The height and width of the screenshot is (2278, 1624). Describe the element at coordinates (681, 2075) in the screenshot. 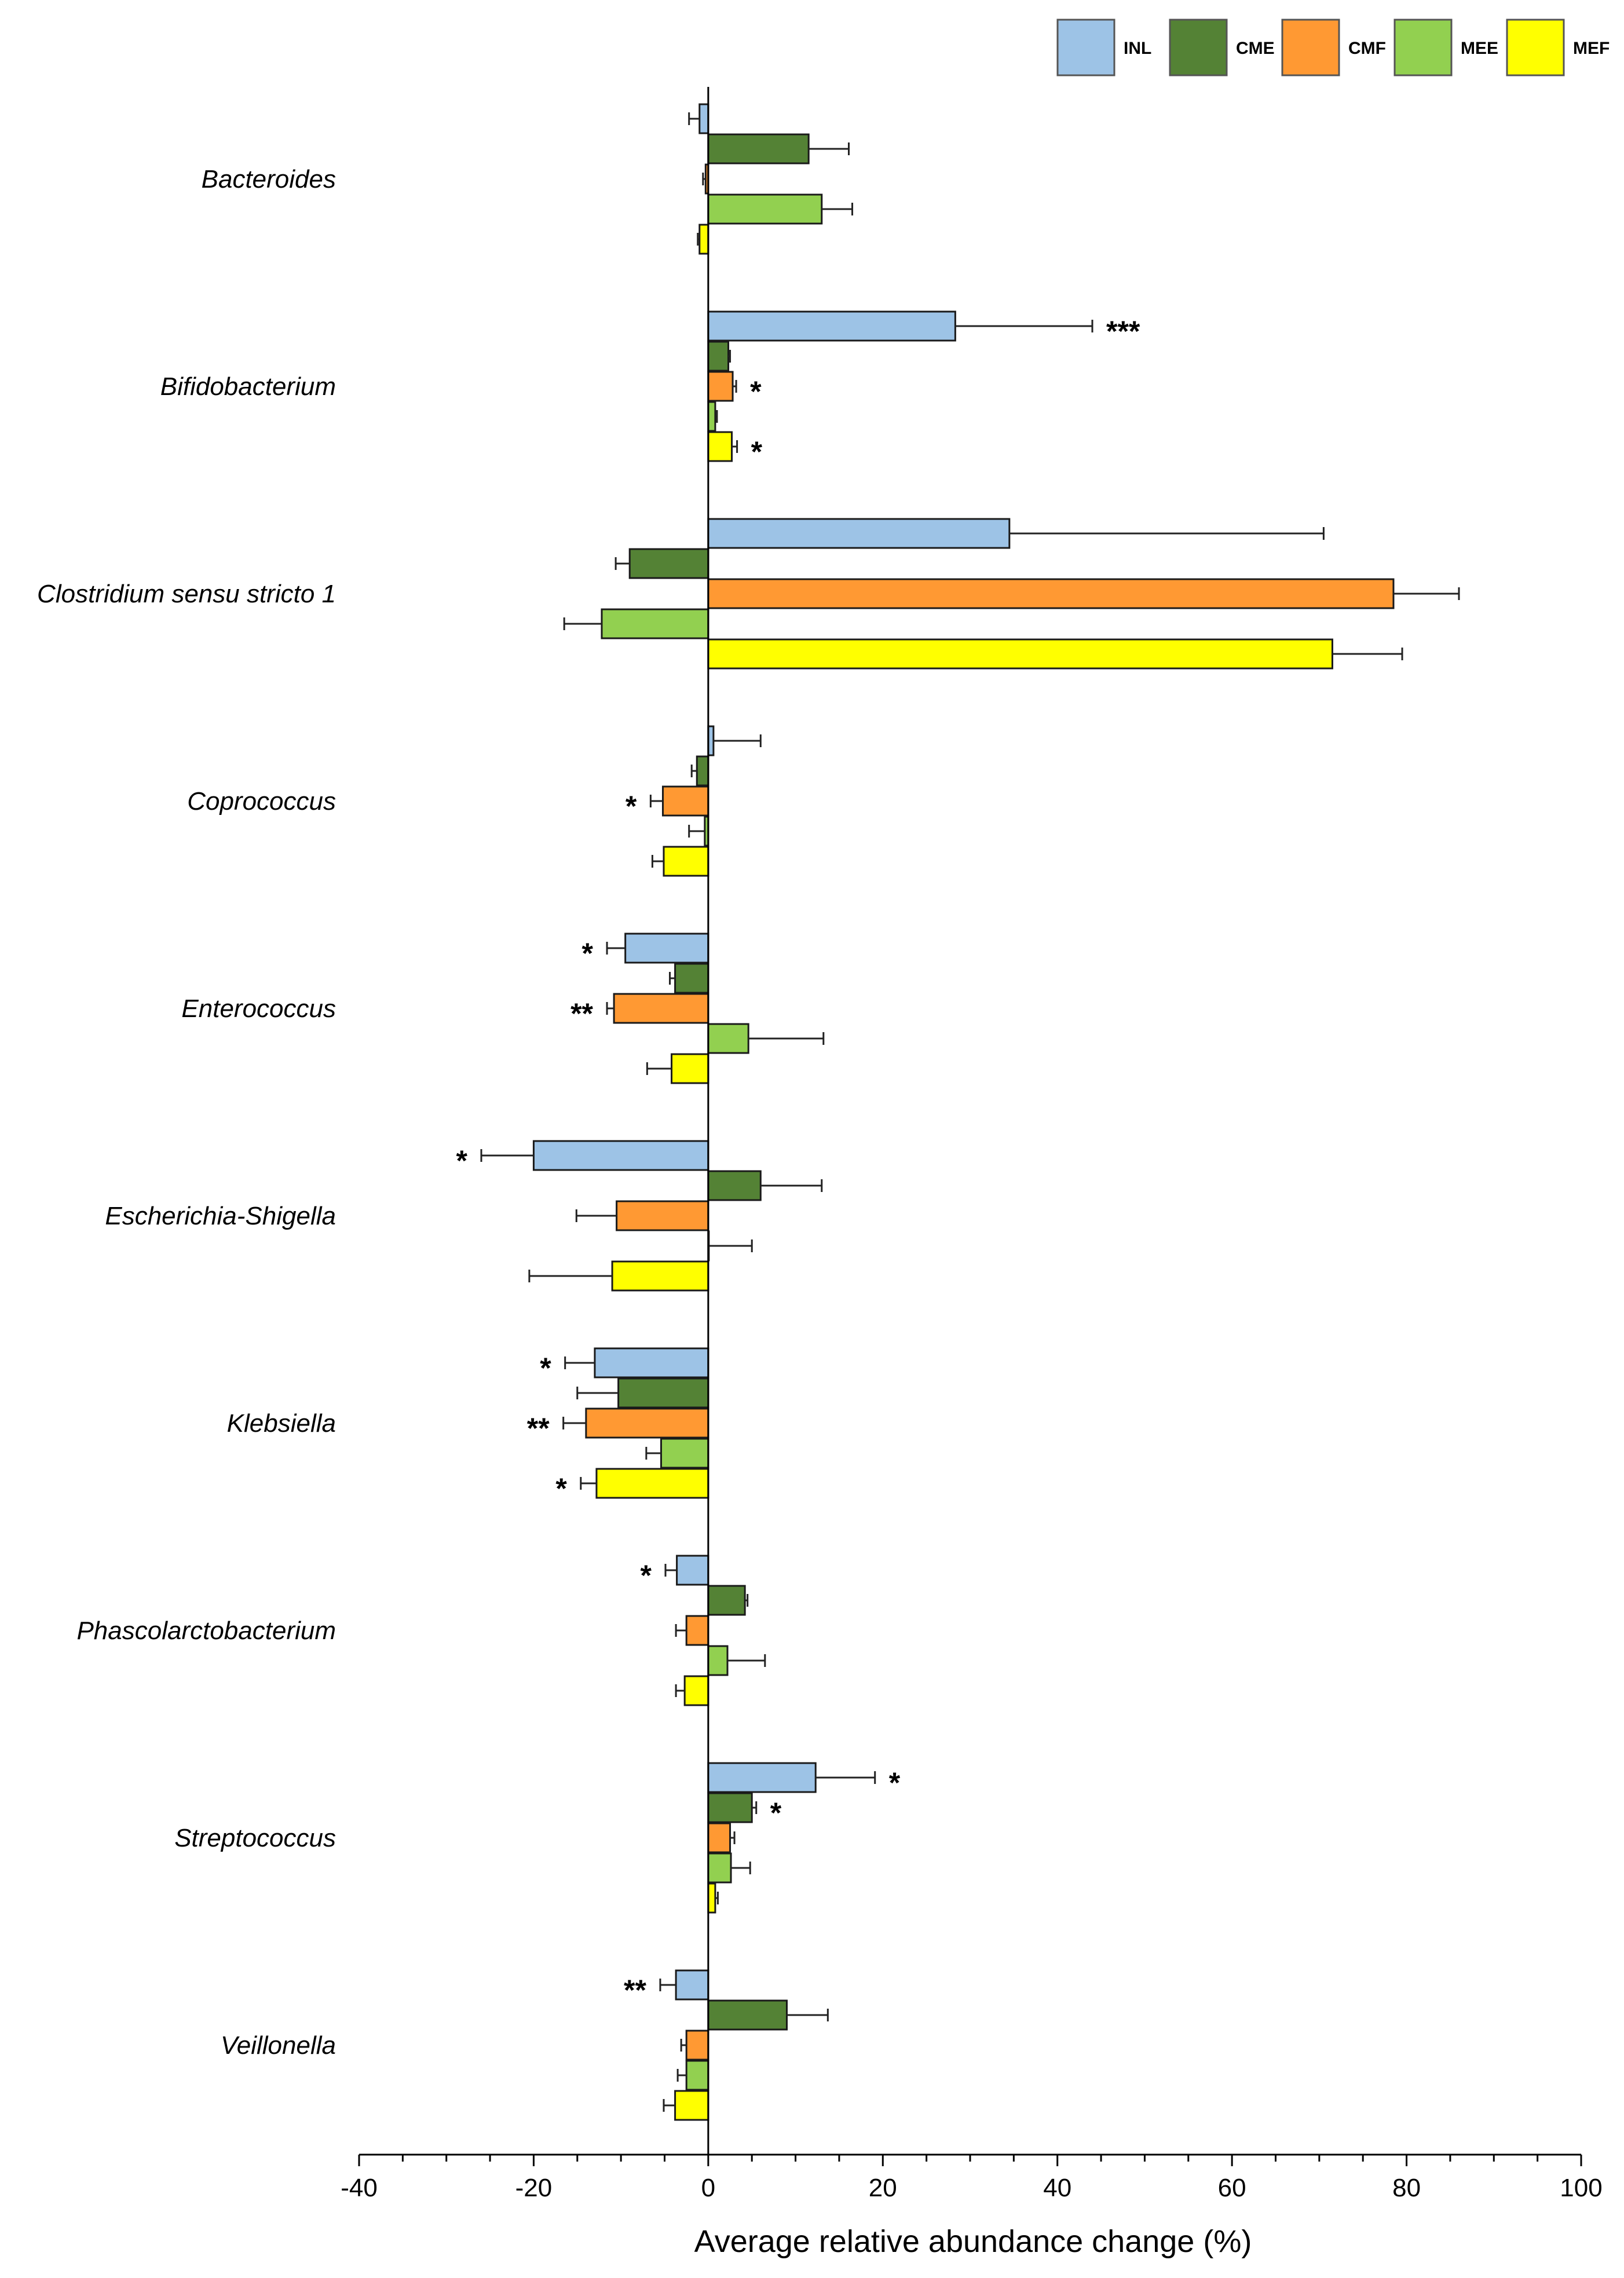

I see `error-bar-mee-veillonella` at that location.